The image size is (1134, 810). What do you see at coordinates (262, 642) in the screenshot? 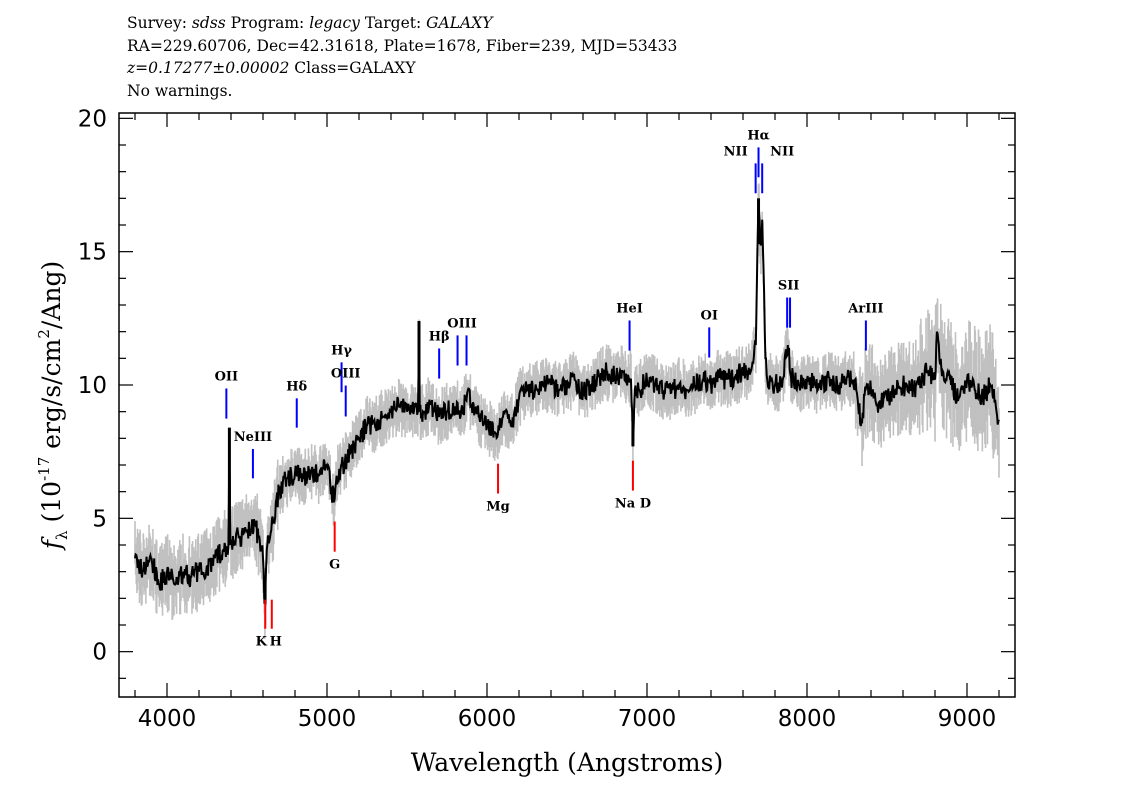
I see `spectral-line-label: K` at bounding box center [262, 642].